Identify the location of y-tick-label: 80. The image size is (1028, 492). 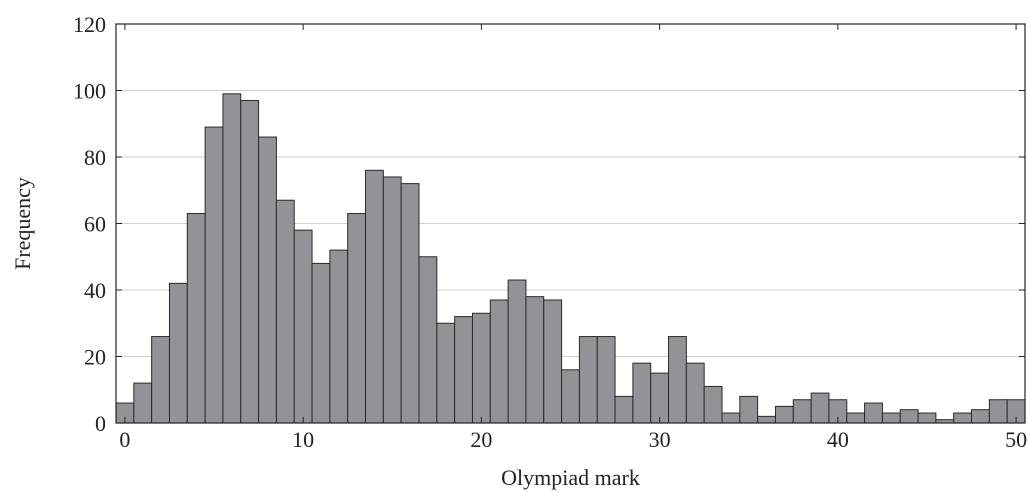
(95, 157).